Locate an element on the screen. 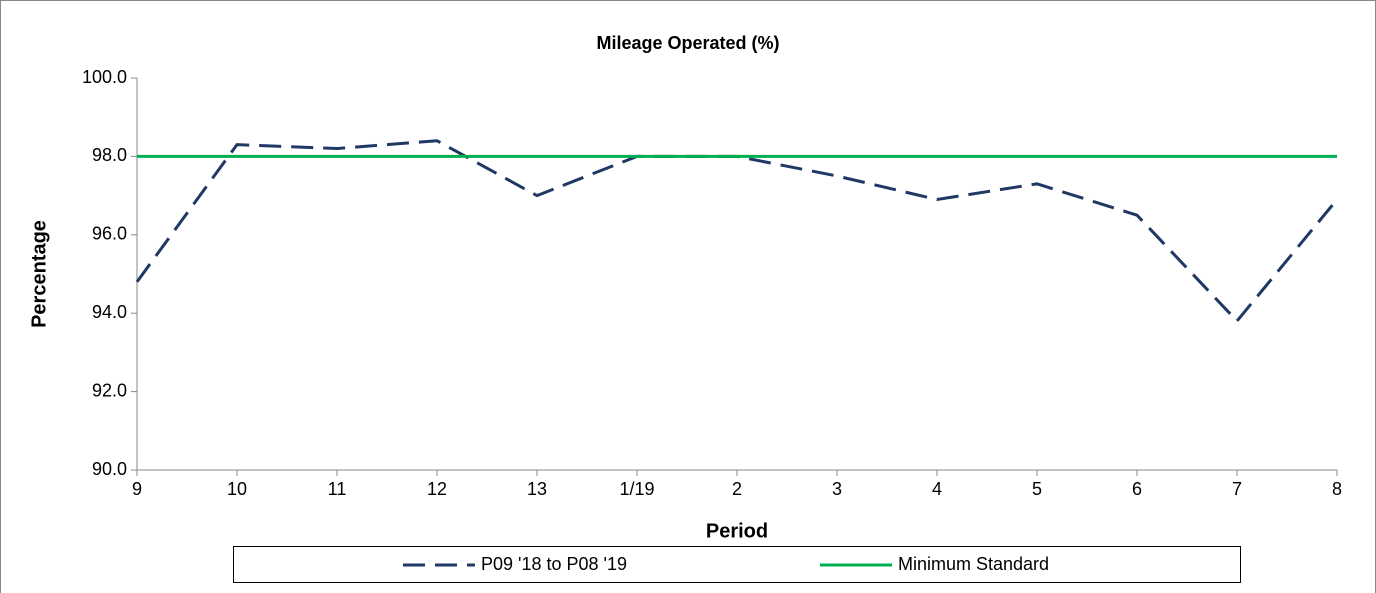  x-tick-label: 12 is located at coordinates (437, 489).